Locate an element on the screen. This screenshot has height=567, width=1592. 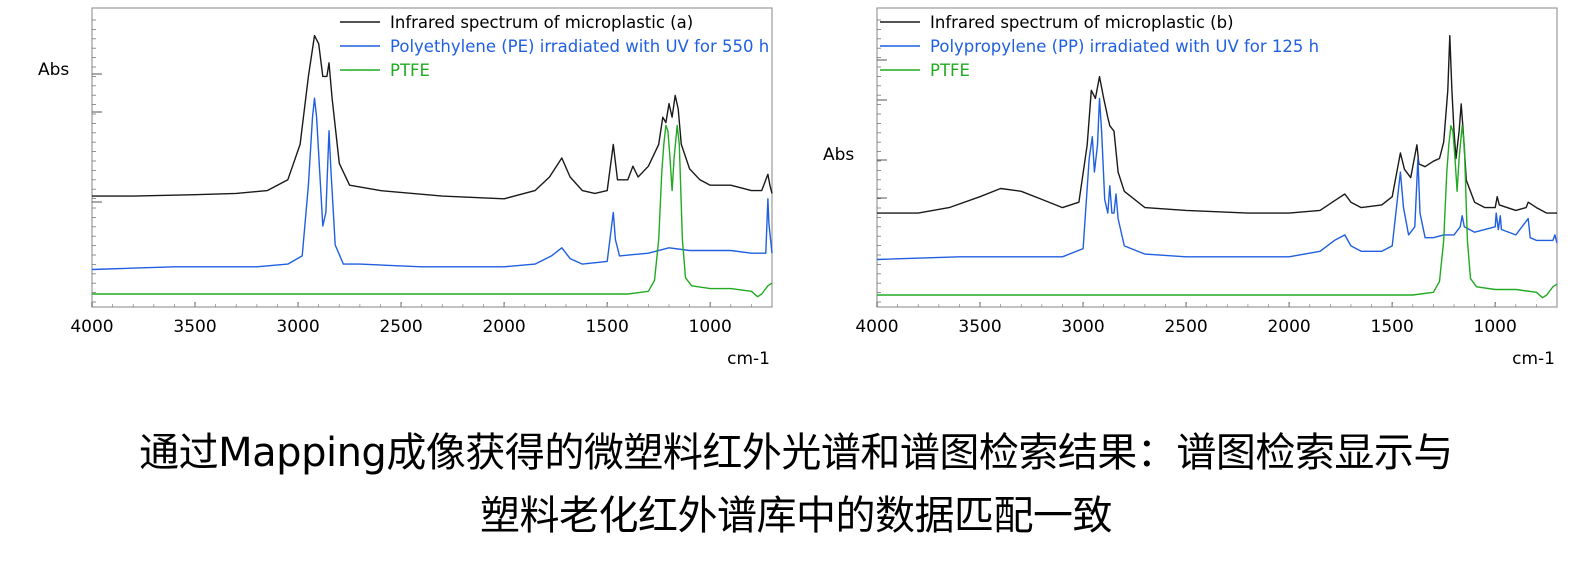
legend-entry: Infrared spectrum of microplastic (a) is located at coordinates (541, 22).